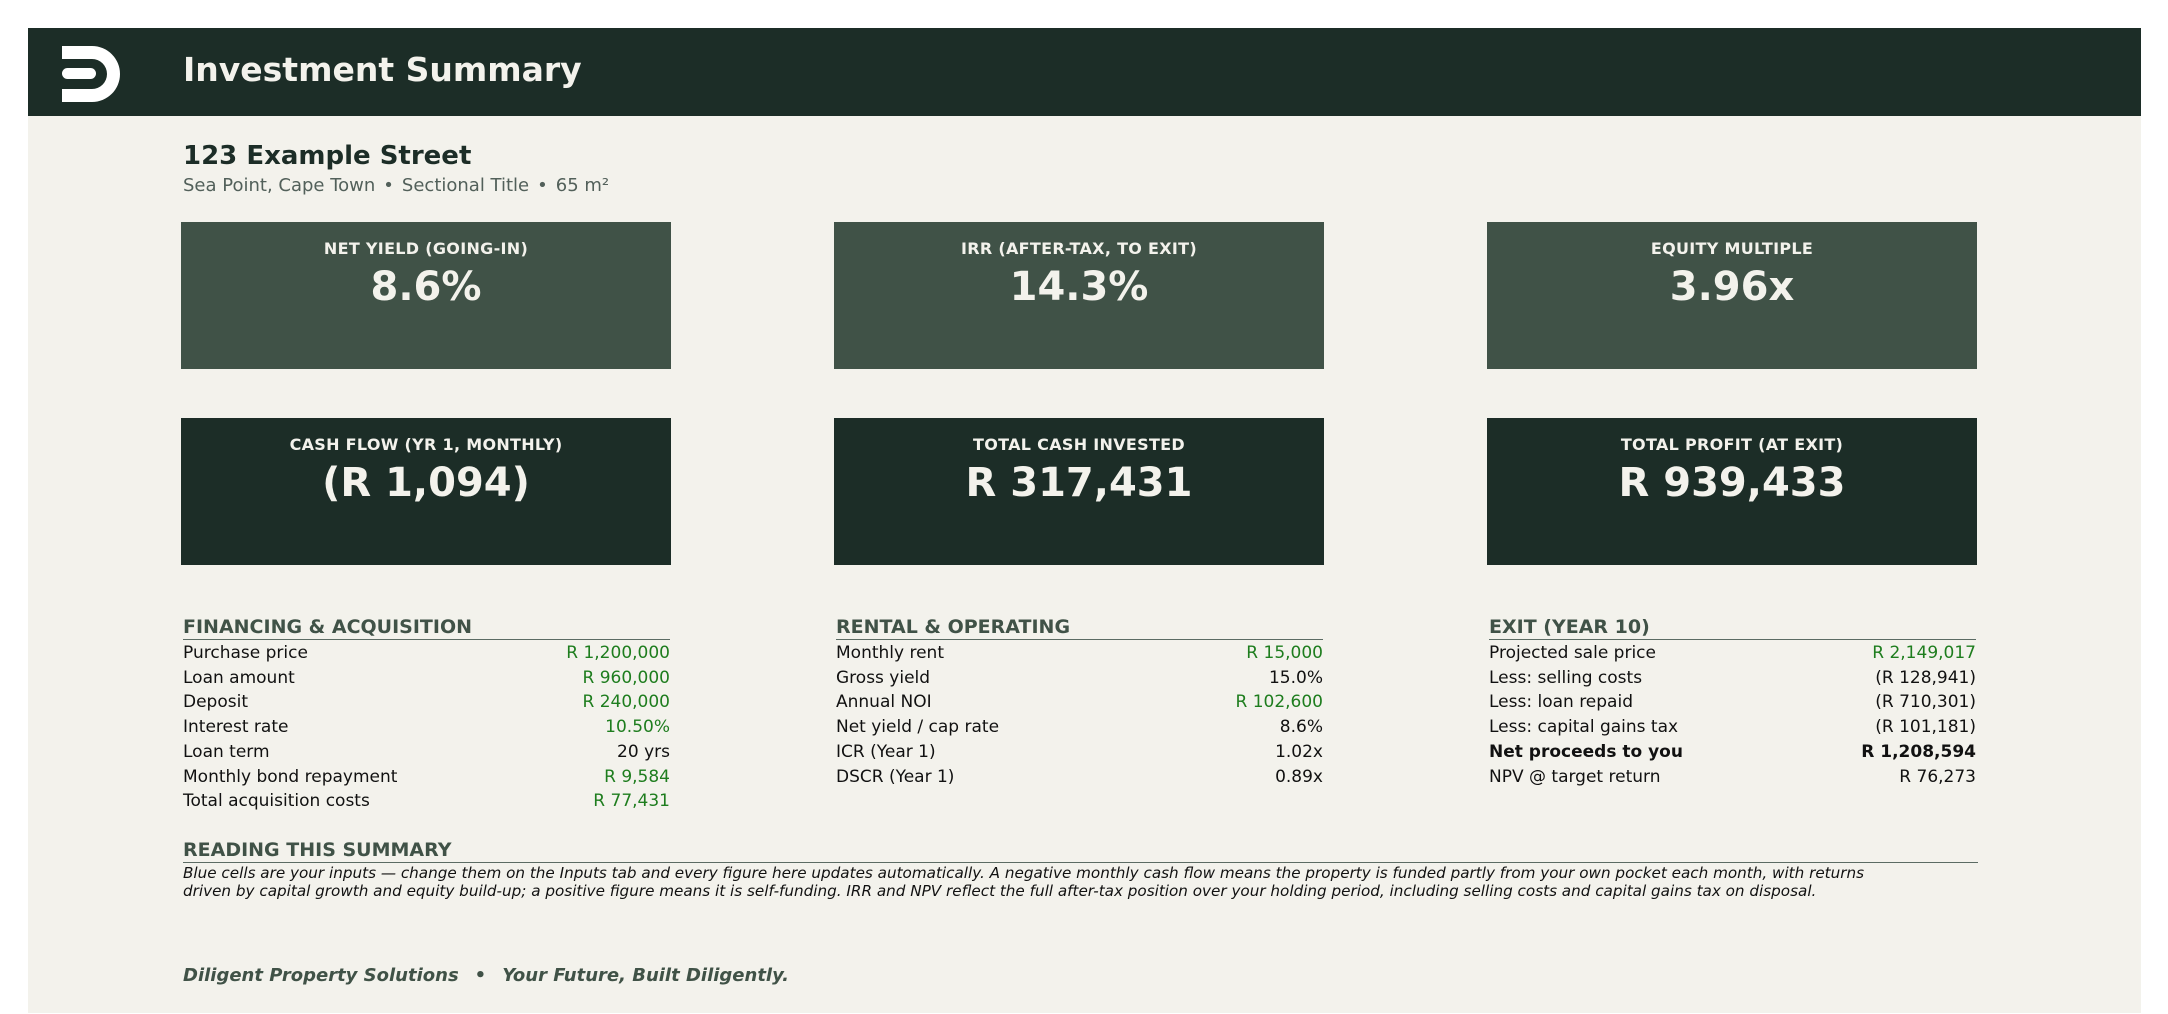 This screenshot has width=2168, height=1014. I want to click on kpi-value: (R 1,094), so click(426, 483).